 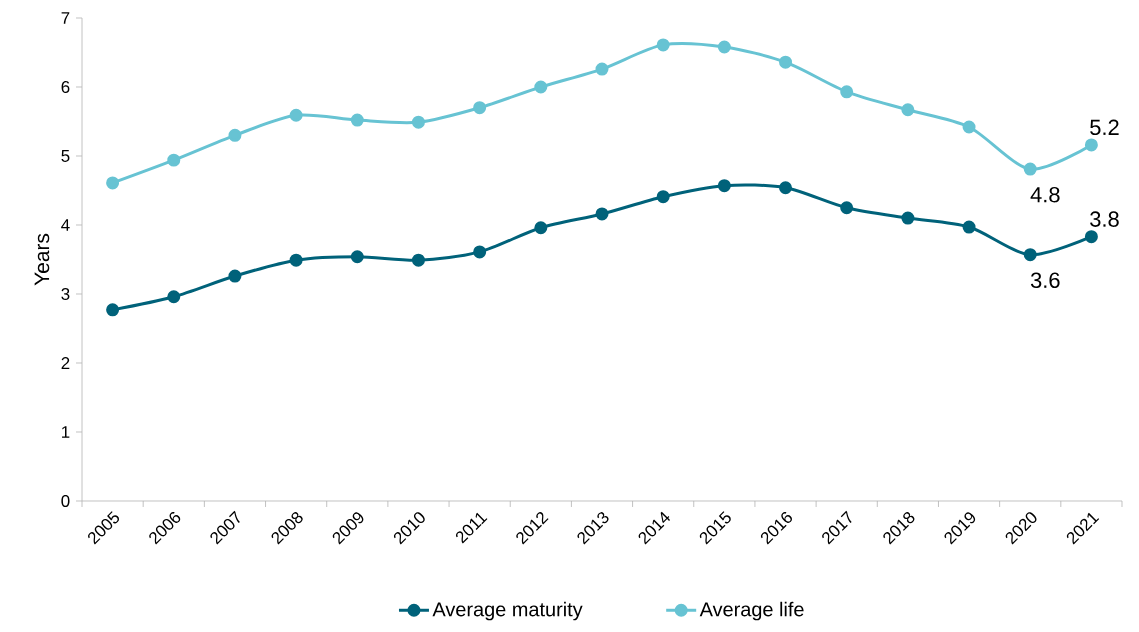 What do you see at coordinates (1045, 194) in the screenshot?
I see `data-label: 4.8` at bounding box center [1045, 194].